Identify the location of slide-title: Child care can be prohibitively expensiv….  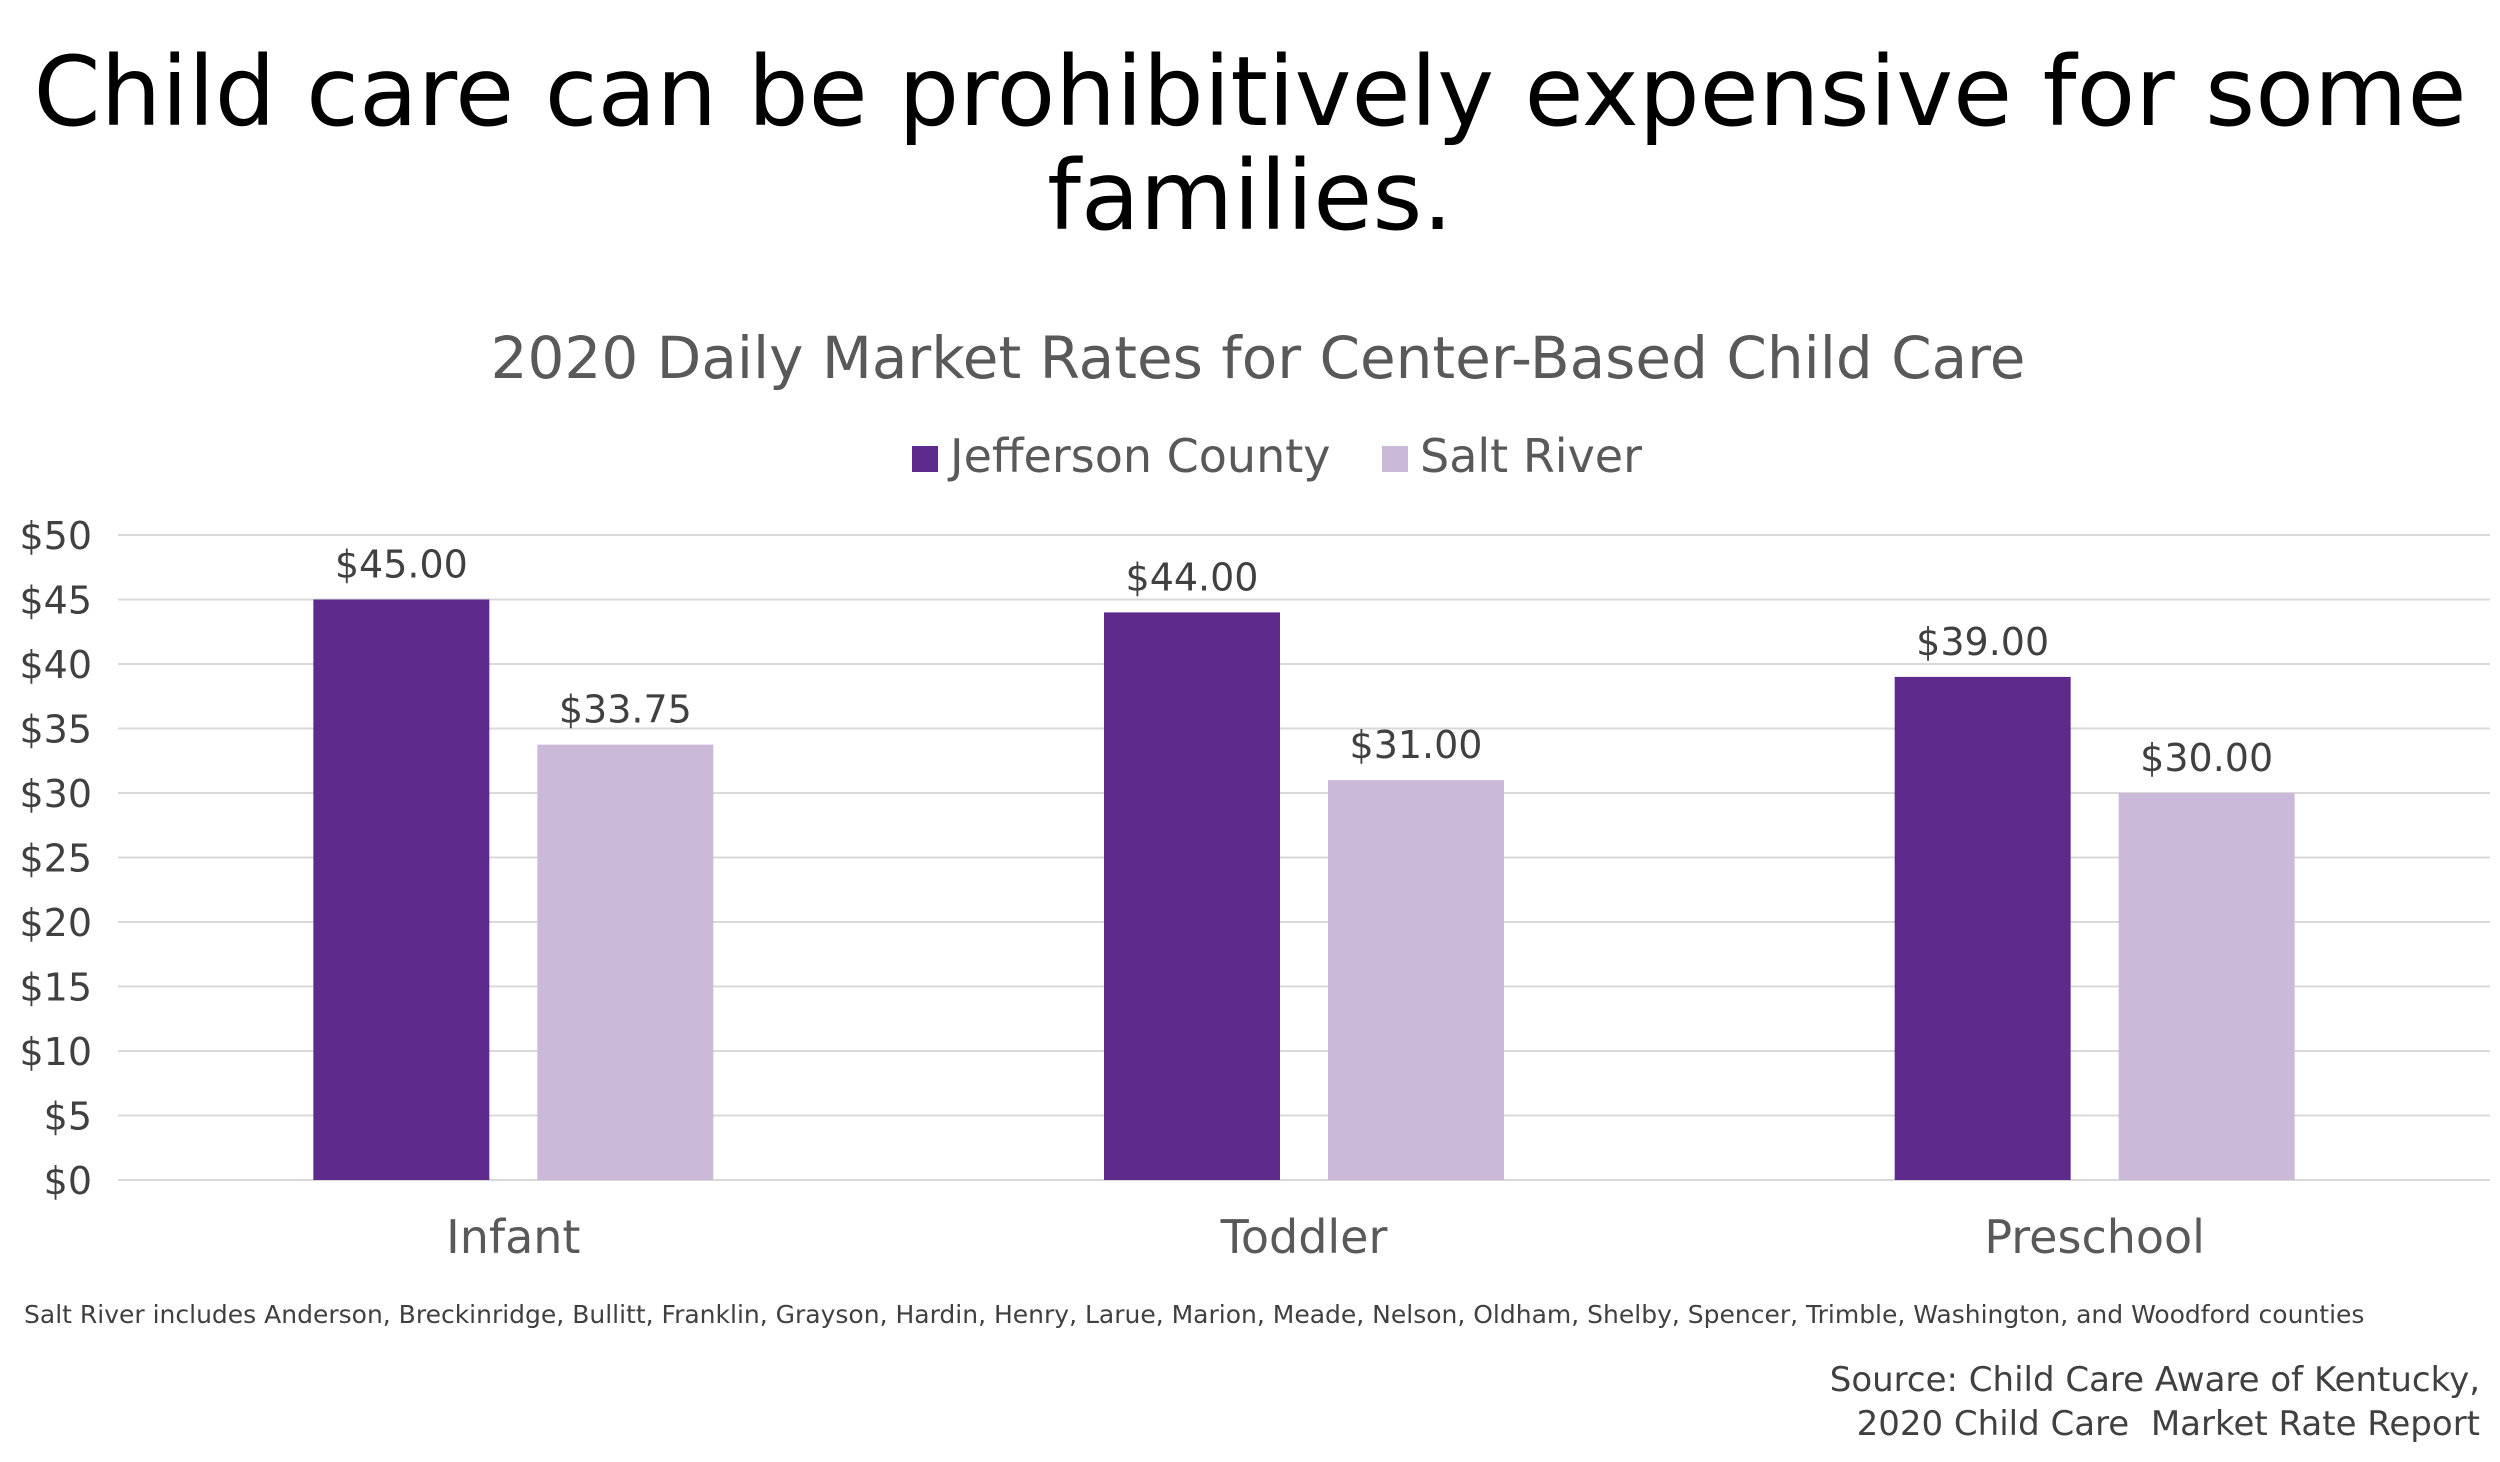
(1250, 144).